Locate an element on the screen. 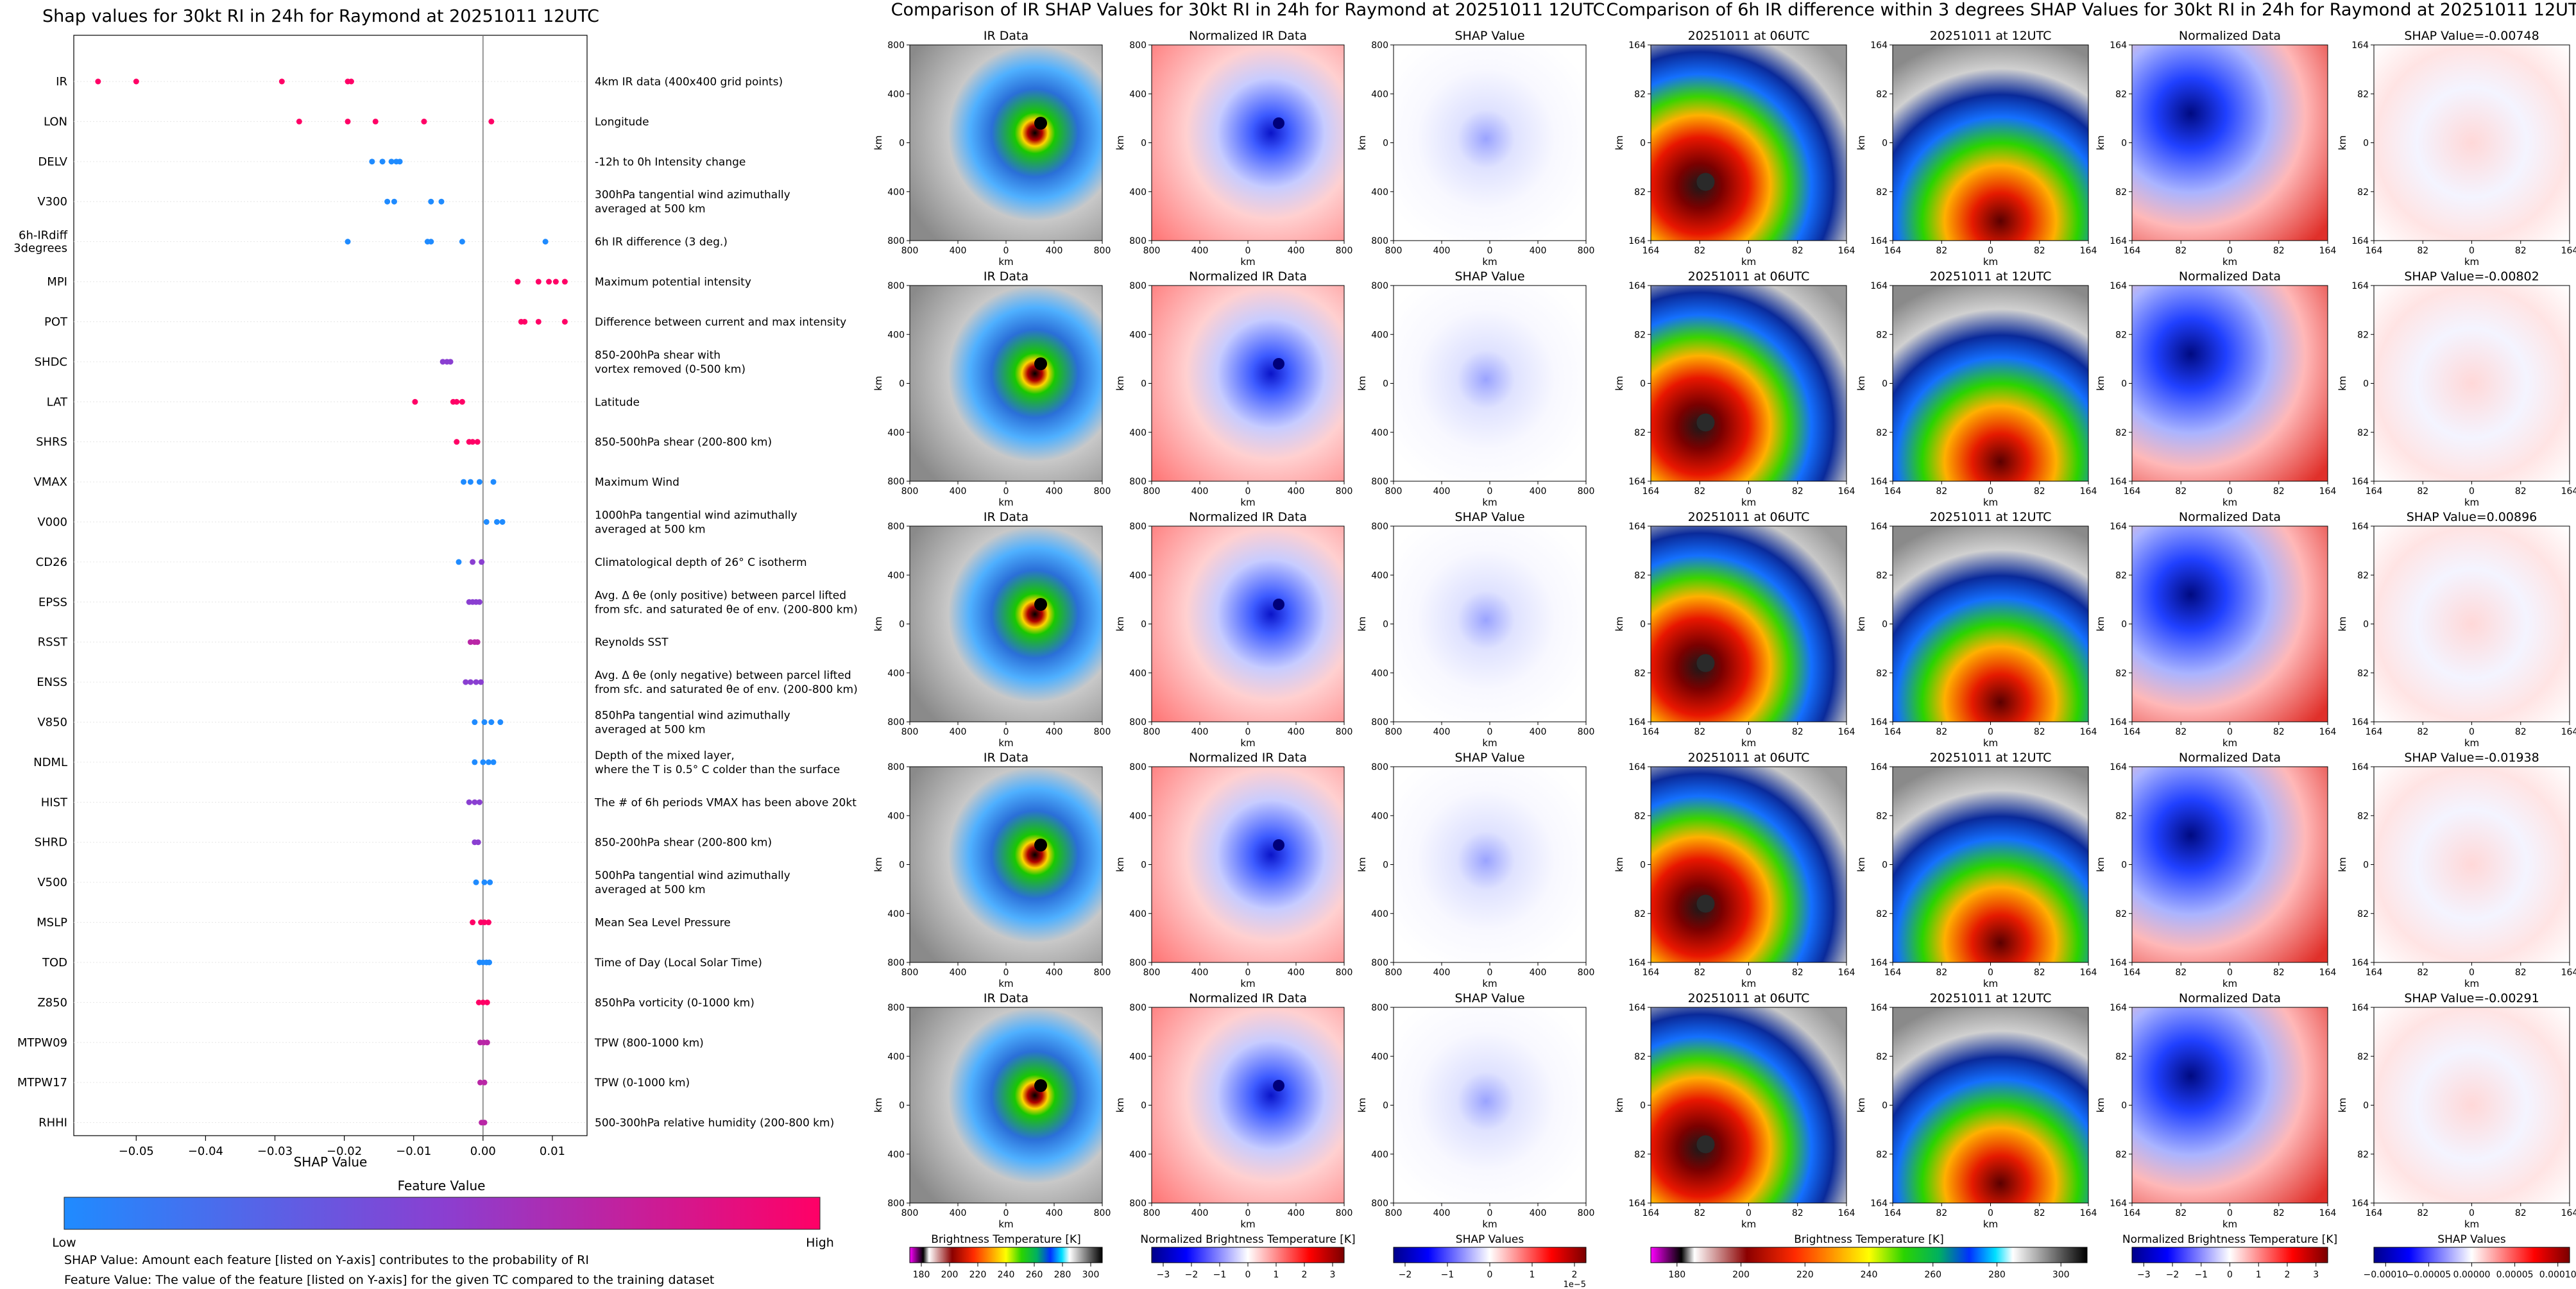  feature-description: Reynolds SST is located at coordinates (632, 642).